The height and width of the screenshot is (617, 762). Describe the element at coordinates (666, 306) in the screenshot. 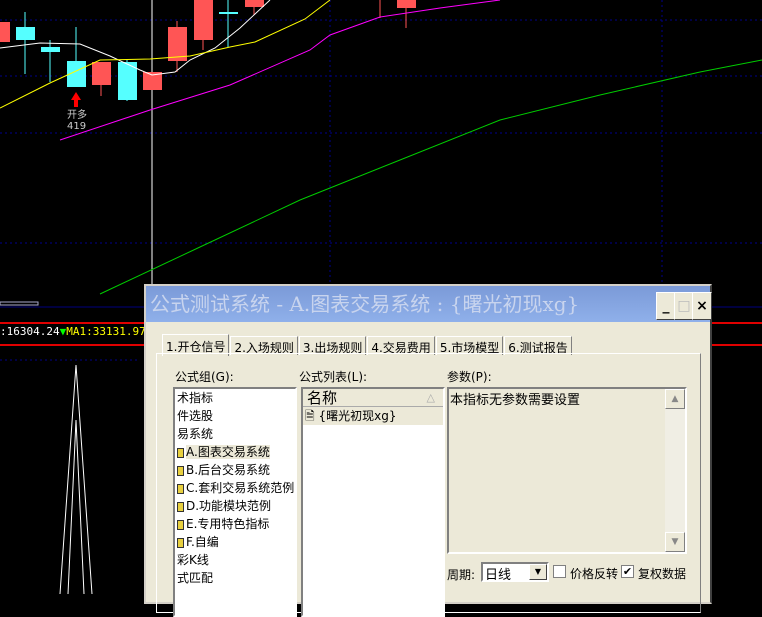

I see `minimize-button: _` at that location.